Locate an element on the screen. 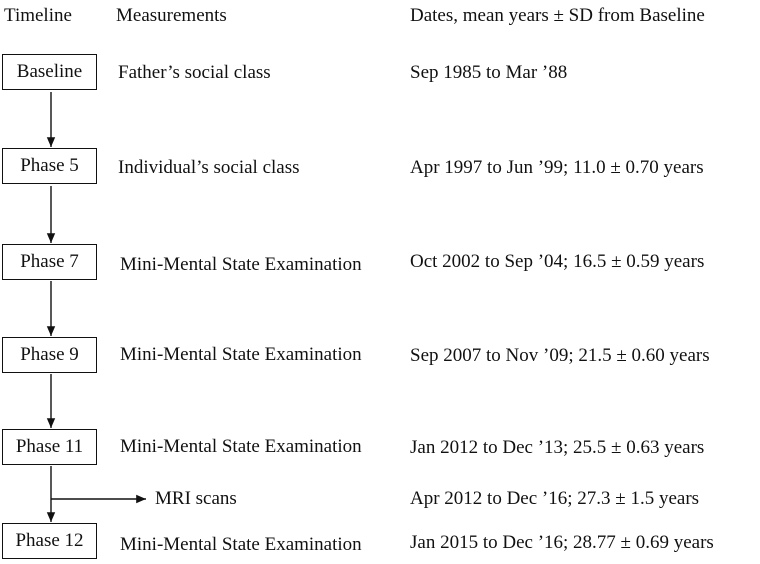  phase-box-phase-12: Phase 12 is located at coordinates (49, 541).